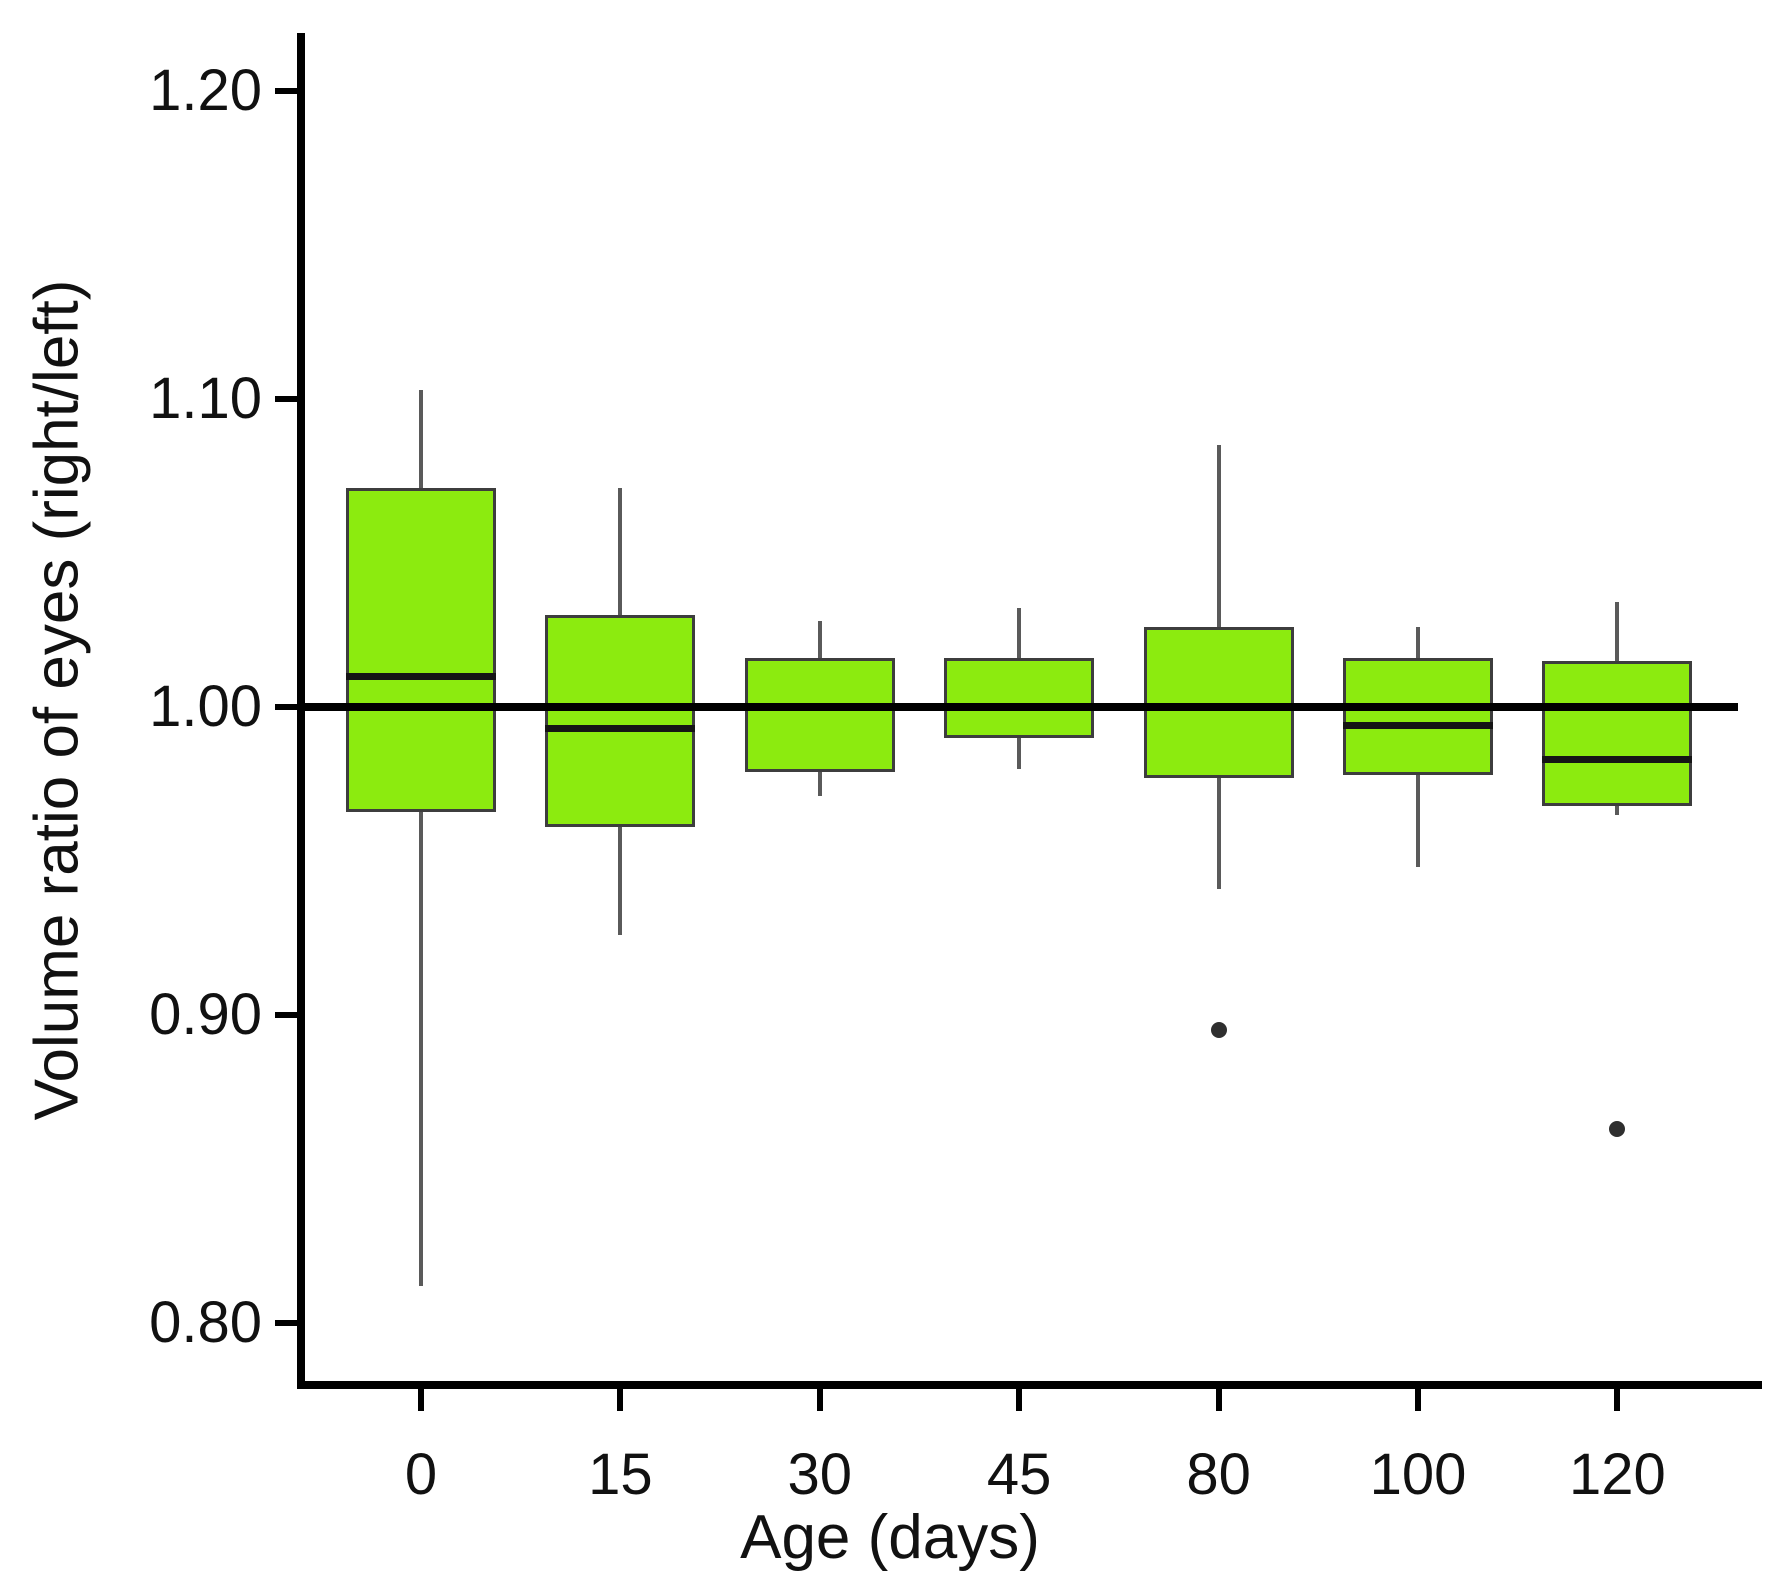 The width and height of the screenshot is (1785, 1593). Describe the element at coordinates (1617, 1474) in the screenshot. I see `x-tick-label: 120` at that location.